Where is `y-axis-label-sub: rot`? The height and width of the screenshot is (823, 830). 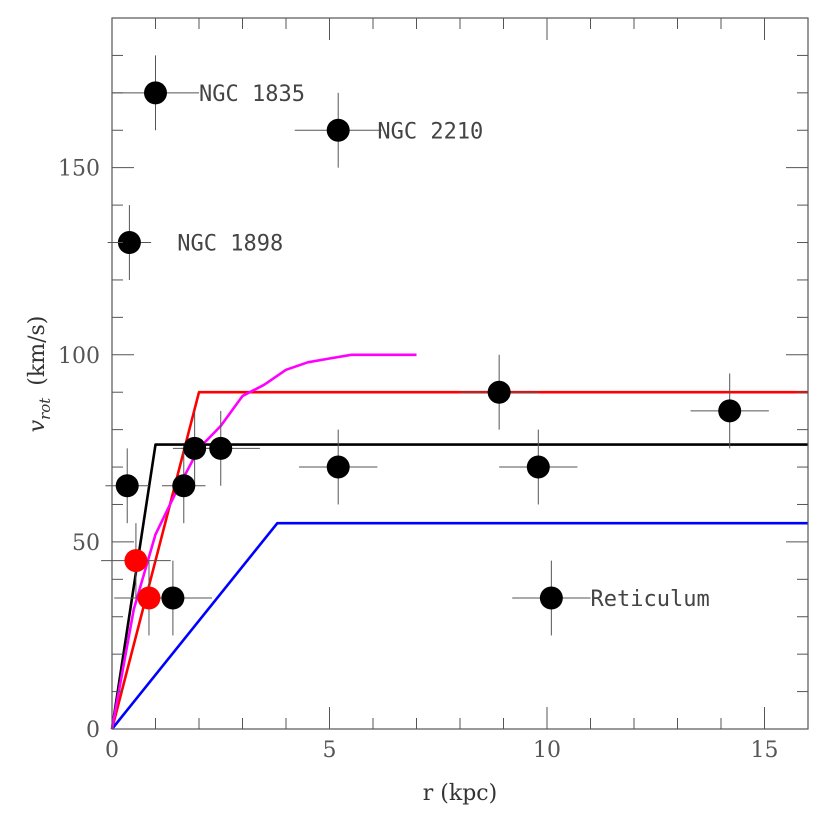 y-axis-label-sub: rot is located at coordinates (45, 408).